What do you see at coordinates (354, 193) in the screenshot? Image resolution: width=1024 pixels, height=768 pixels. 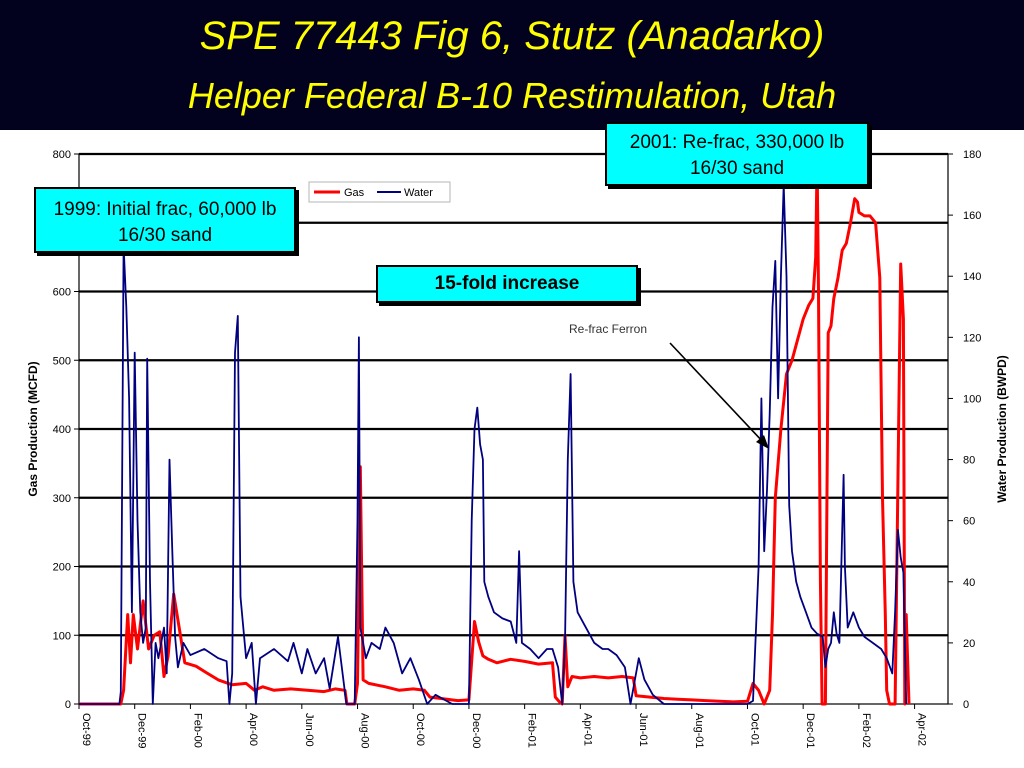 I see `legend-gas-label: Gas` at bounding box center [354, 193].